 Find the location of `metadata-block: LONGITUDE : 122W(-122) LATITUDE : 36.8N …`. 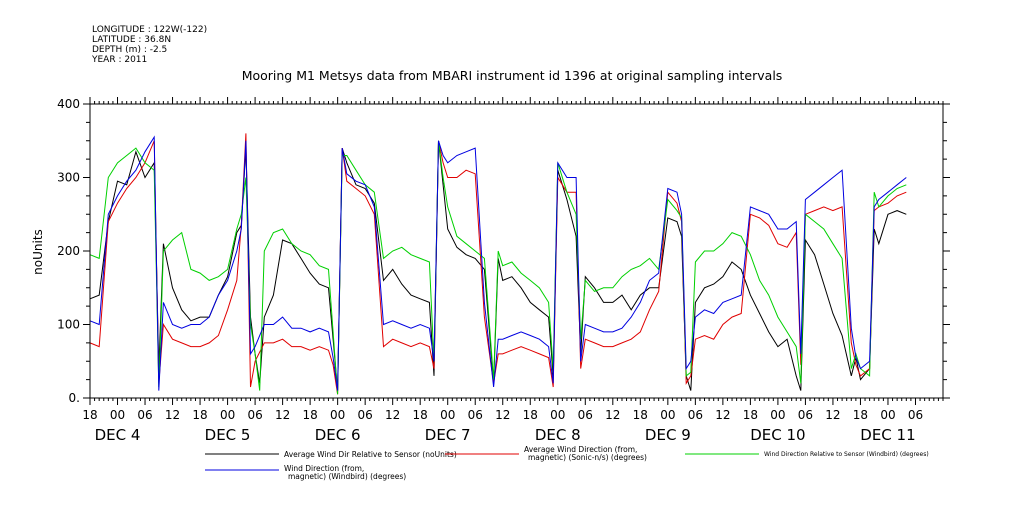

metadata-block: LONGITUDE : 122W(-122) LATITUDE : 36.8N … is located at coordinates (149, 45).